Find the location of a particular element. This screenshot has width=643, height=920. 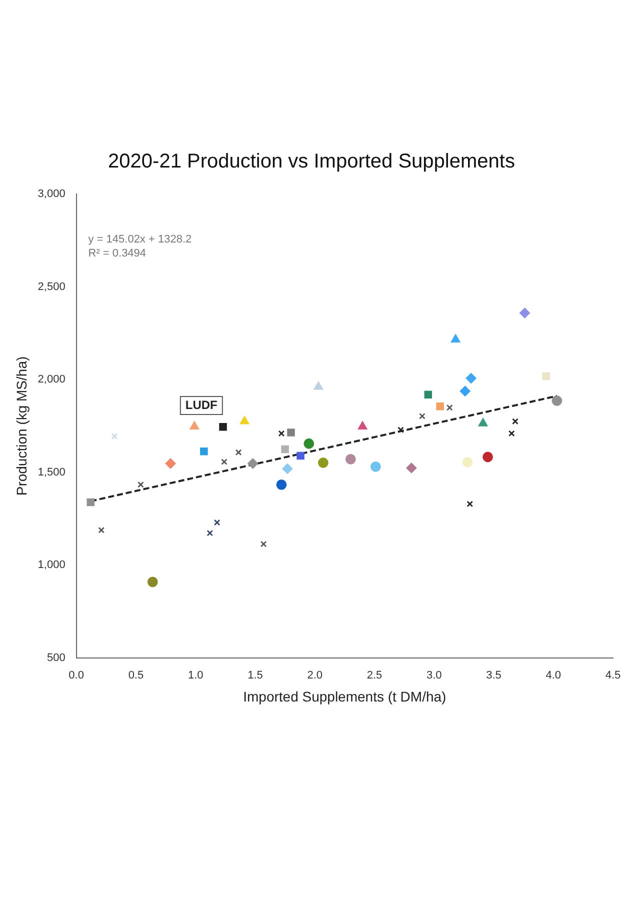

x-tick-label: 0.5 is located at coordinates (136, 676).